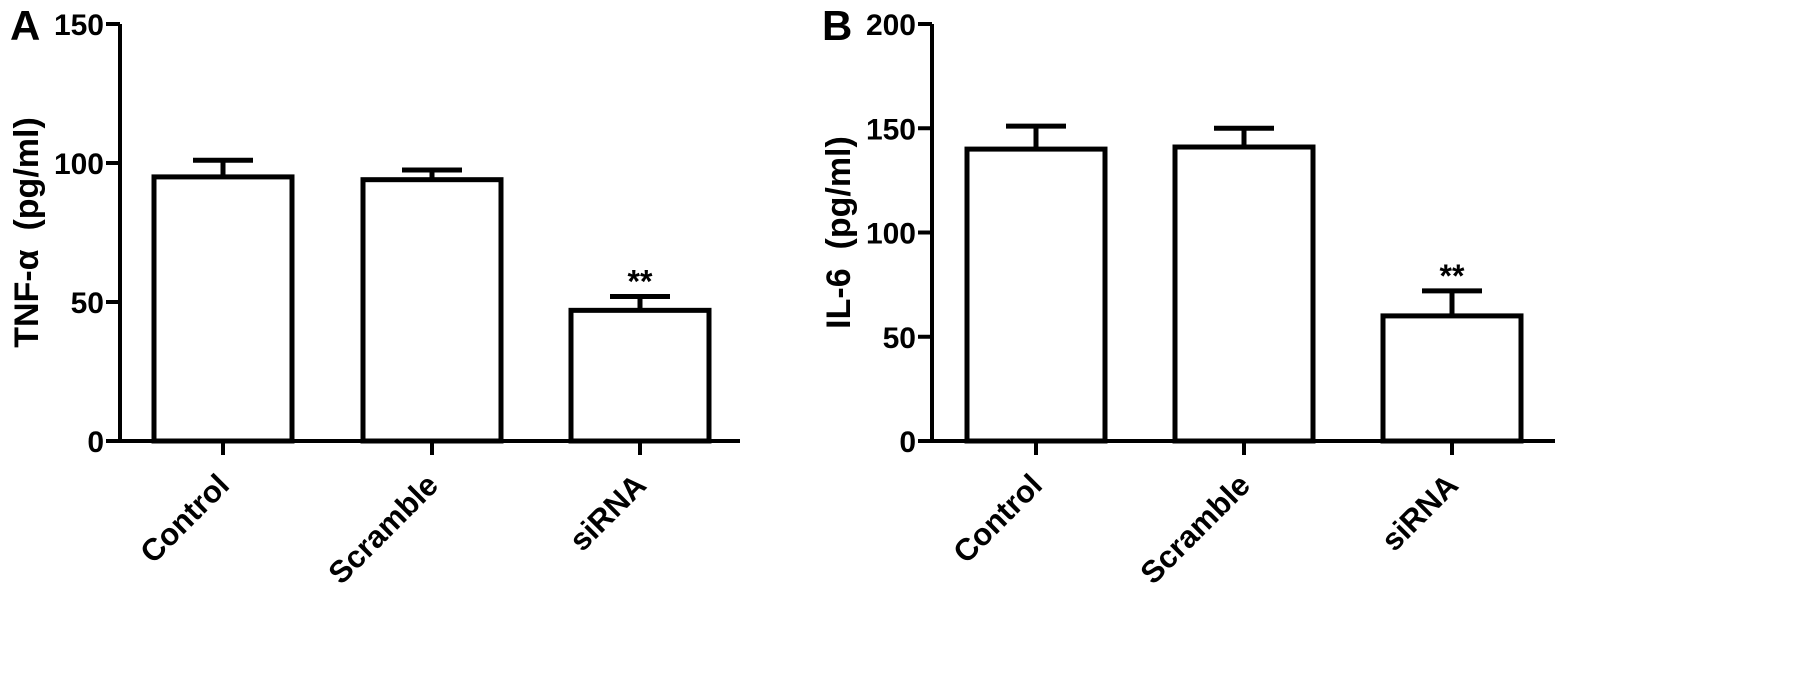  I want to click on y-axis-title: IL-6 (pg/ml), so click(839, 232).